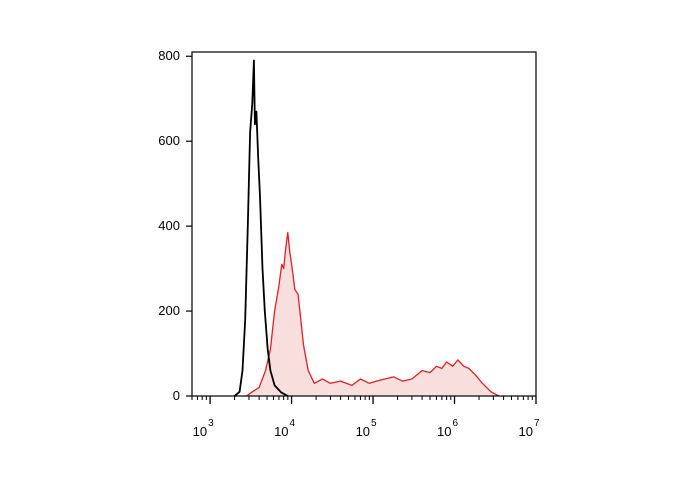 This screenshot has width=688, height=490. What do you see at coordinates (363, 431) in the screenshot?
I see `x-tick-label-2-base: 10` at bounding box center [363, 431].